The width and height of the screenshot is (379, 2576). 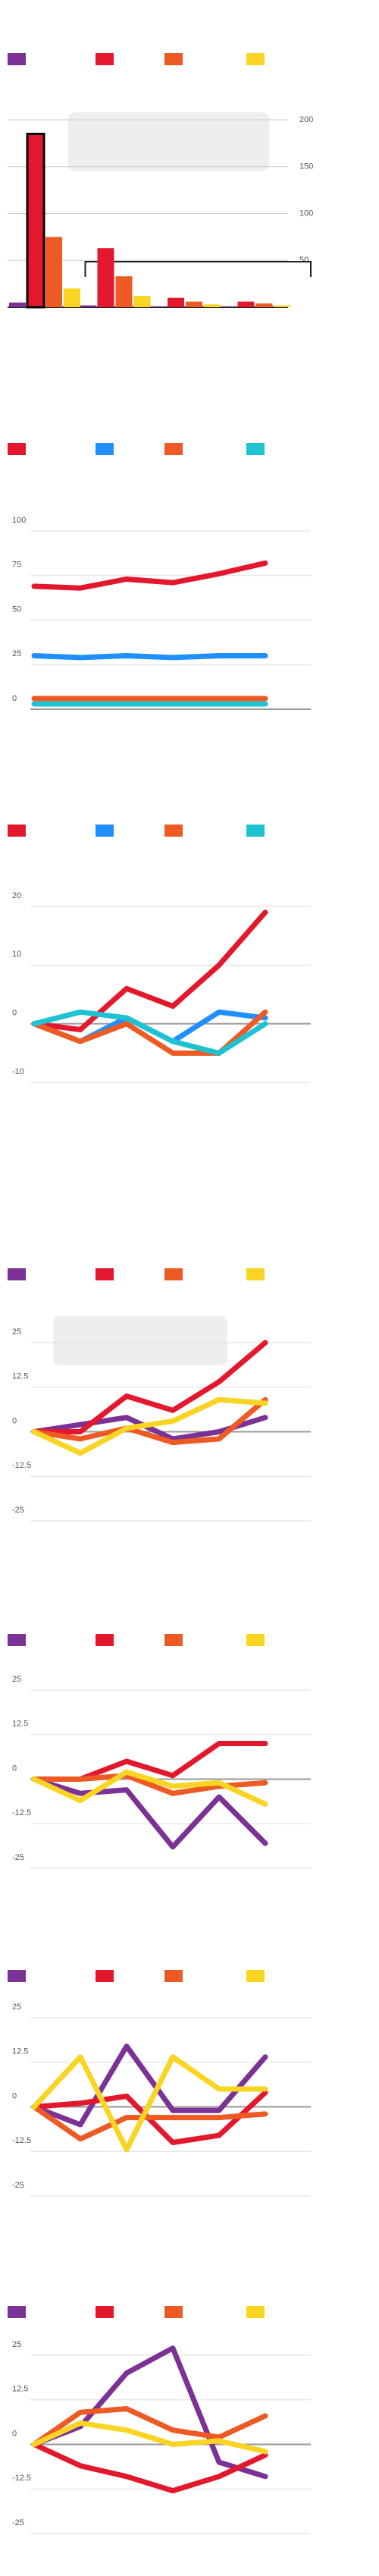 I want to click on y-tick-label: 10, so click(x=16, y=954).